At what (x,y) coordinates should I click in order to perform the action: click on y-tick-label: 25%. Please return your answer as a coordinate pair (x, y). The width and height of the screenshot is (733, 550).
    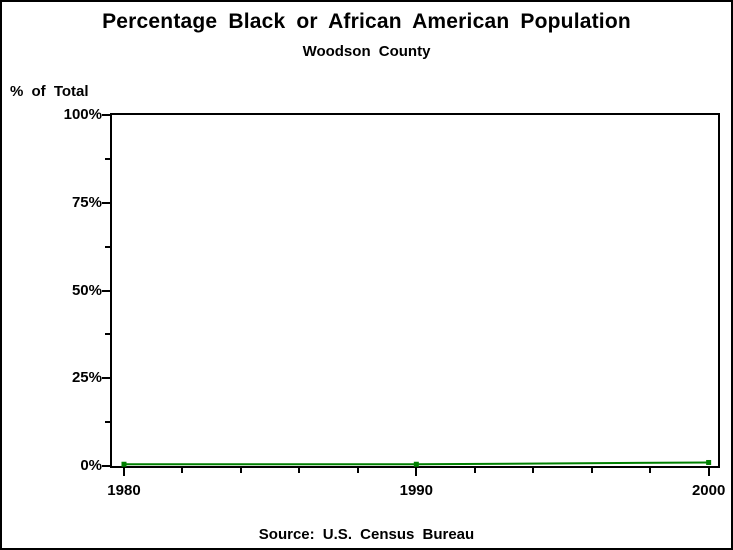
    Looking at the image, I should click on (86, 378).